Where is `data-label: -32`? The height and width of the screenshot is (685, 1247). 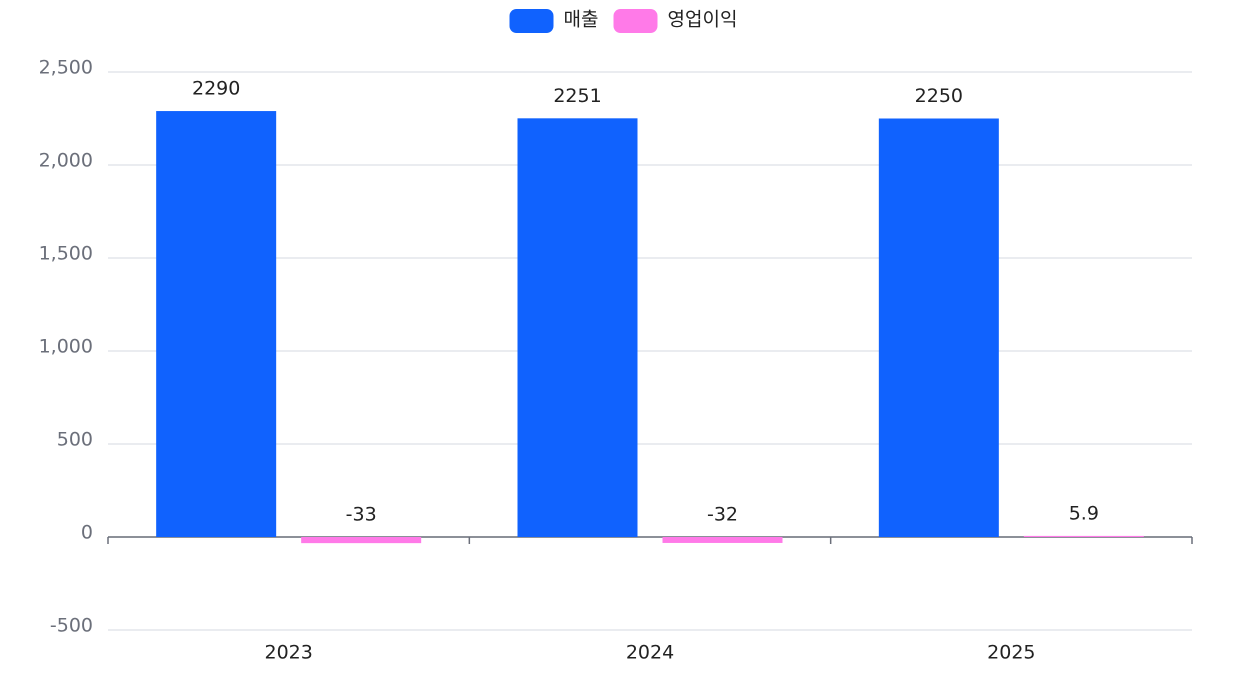 data-label: -32 is located at coordinates (722, 515).